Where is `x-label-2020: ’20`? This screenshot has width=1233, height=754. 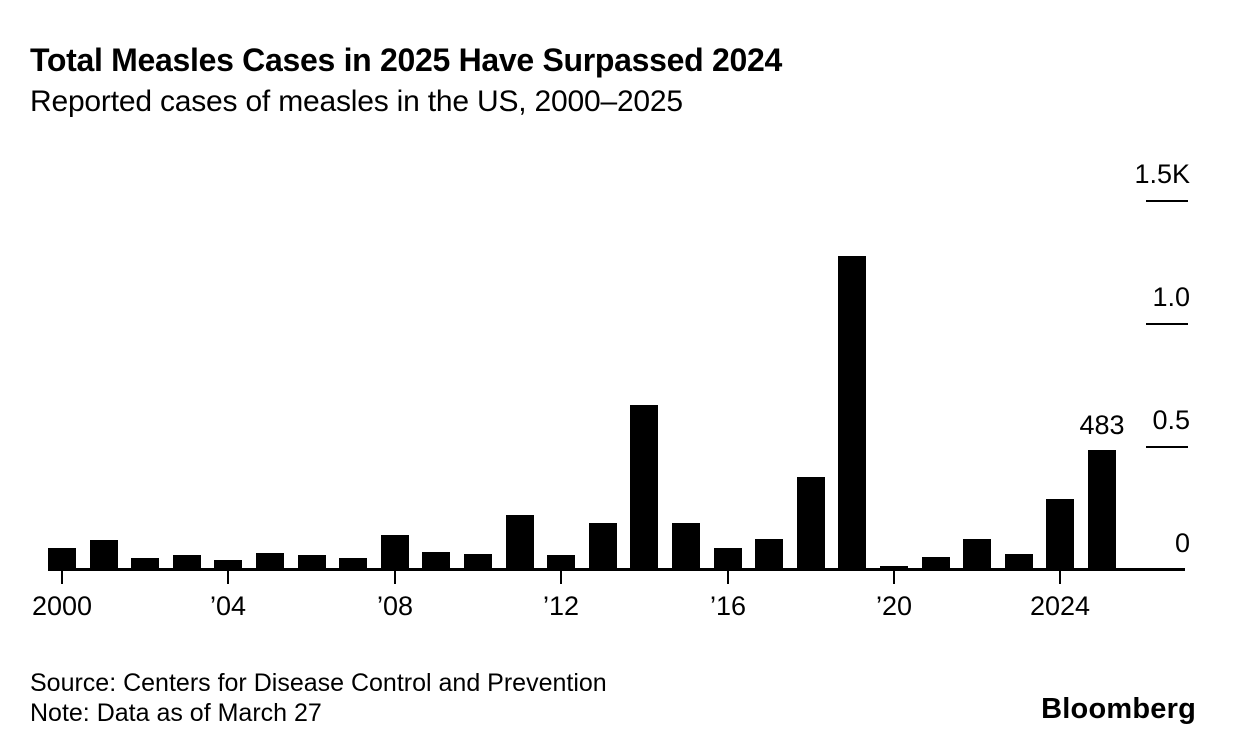
x-label-2020: ’20 is located at coordinates (894, 606).